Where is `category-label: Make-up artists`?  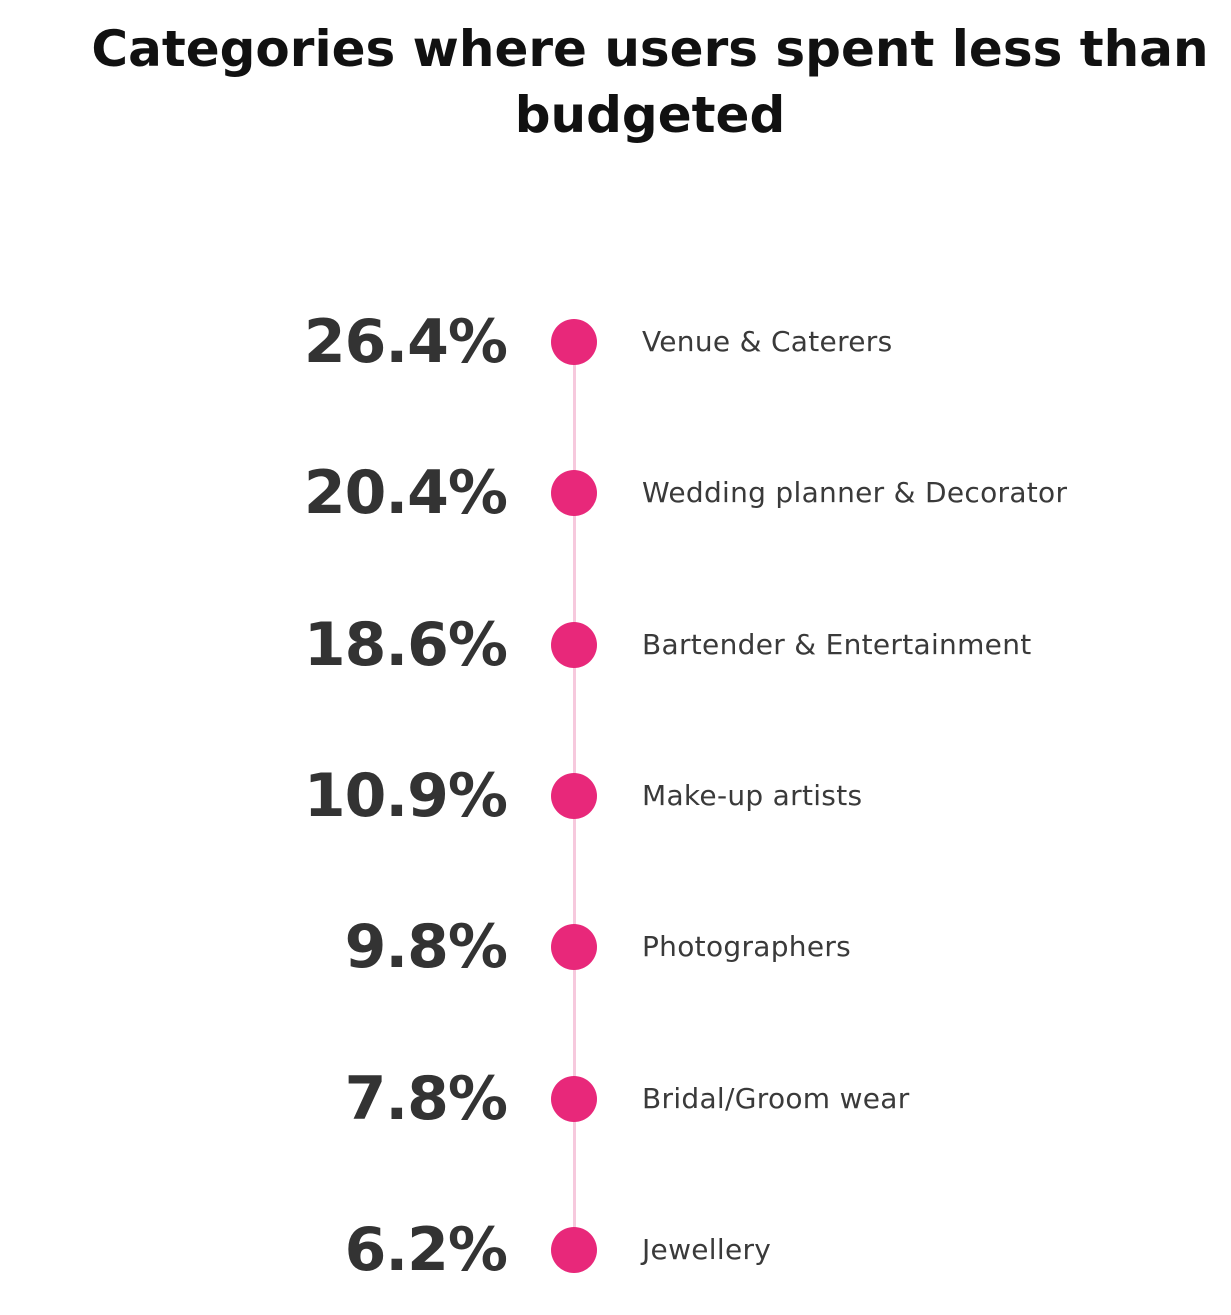
category-label: Make-up artists is located at coordinates (752, 795).